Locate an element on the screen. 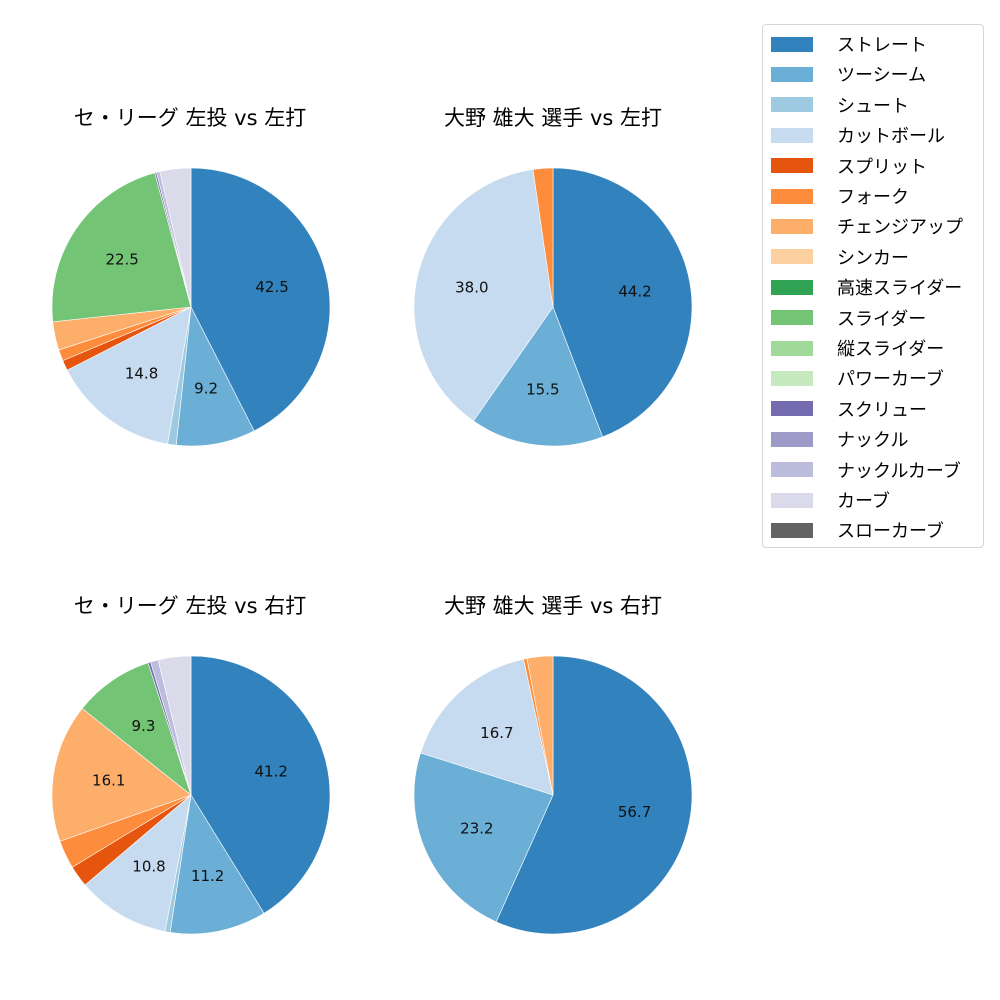 Image resolution: width=1000 pixels, height=1000 pixels. slice-value-label: 16.7 is located at coordinates (496, 733).